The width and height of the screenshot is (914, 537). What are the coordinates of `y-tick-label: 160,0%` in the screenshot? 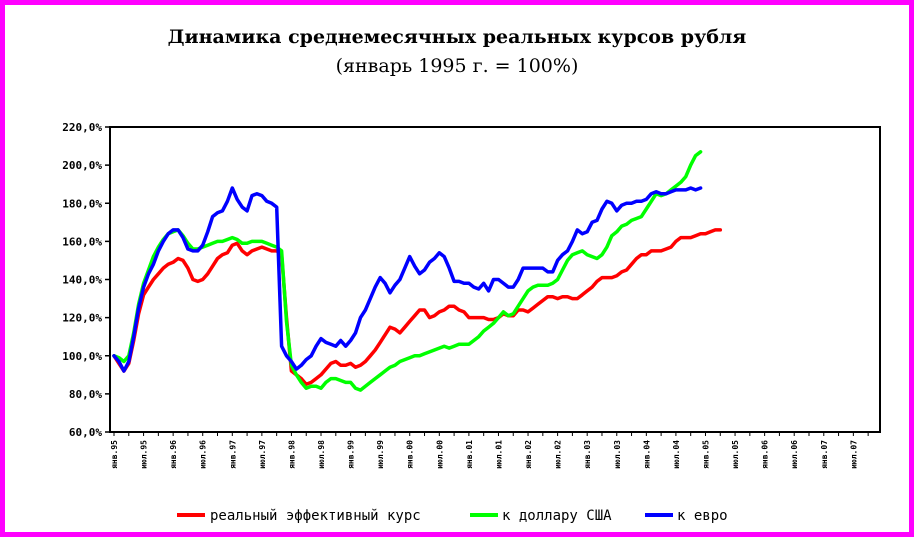 It's located at (82, 241).